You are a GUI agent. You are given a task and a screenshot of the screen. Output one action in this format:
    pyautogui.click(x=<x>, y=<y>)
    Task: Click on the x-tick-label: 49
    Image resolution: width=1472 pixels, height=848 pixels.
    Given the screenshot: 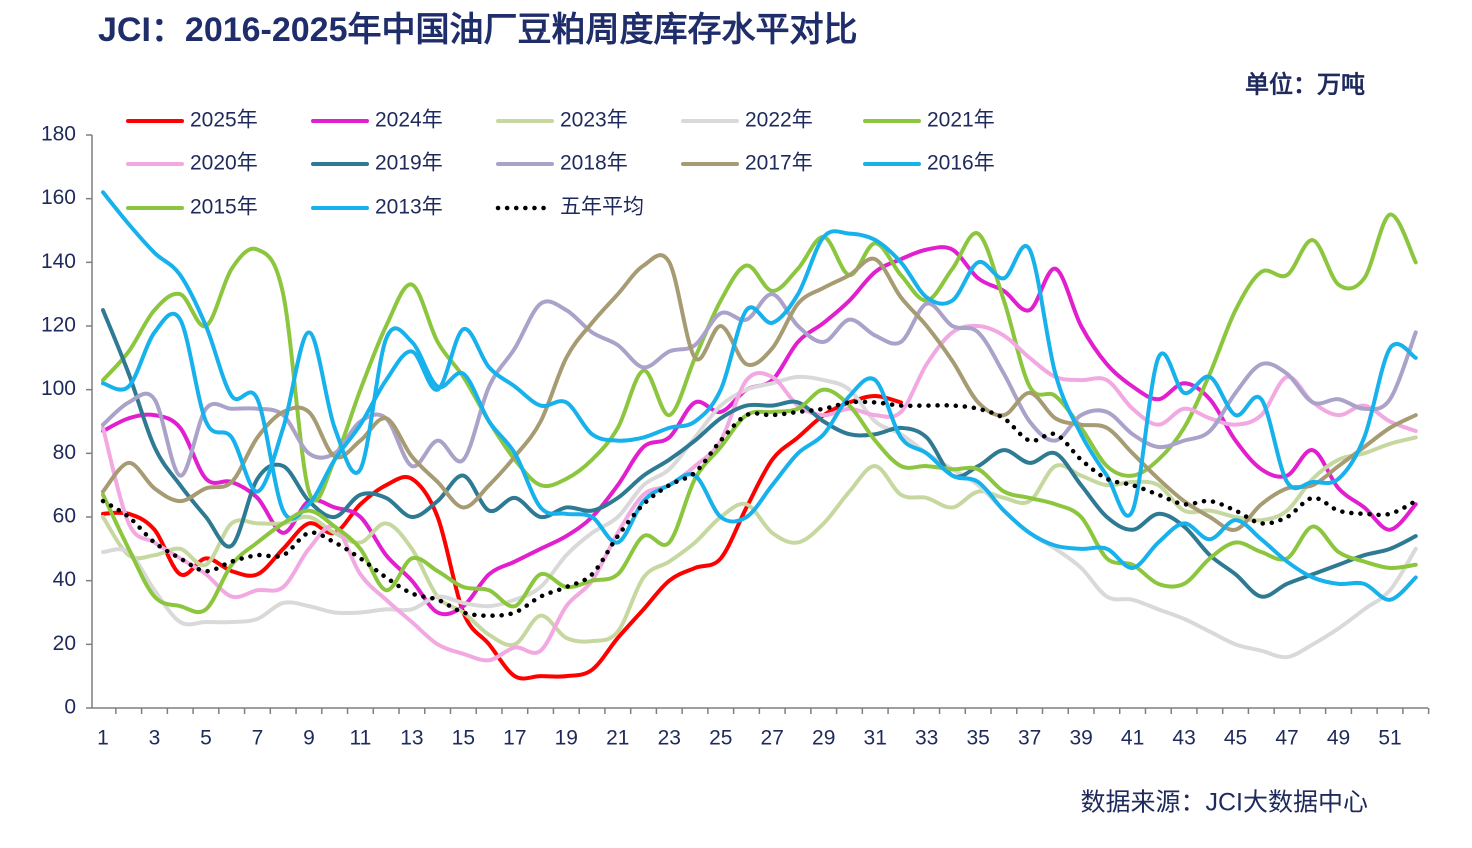 What is the action you would take?
    pyautogui.click(x=1338, y=738)
    